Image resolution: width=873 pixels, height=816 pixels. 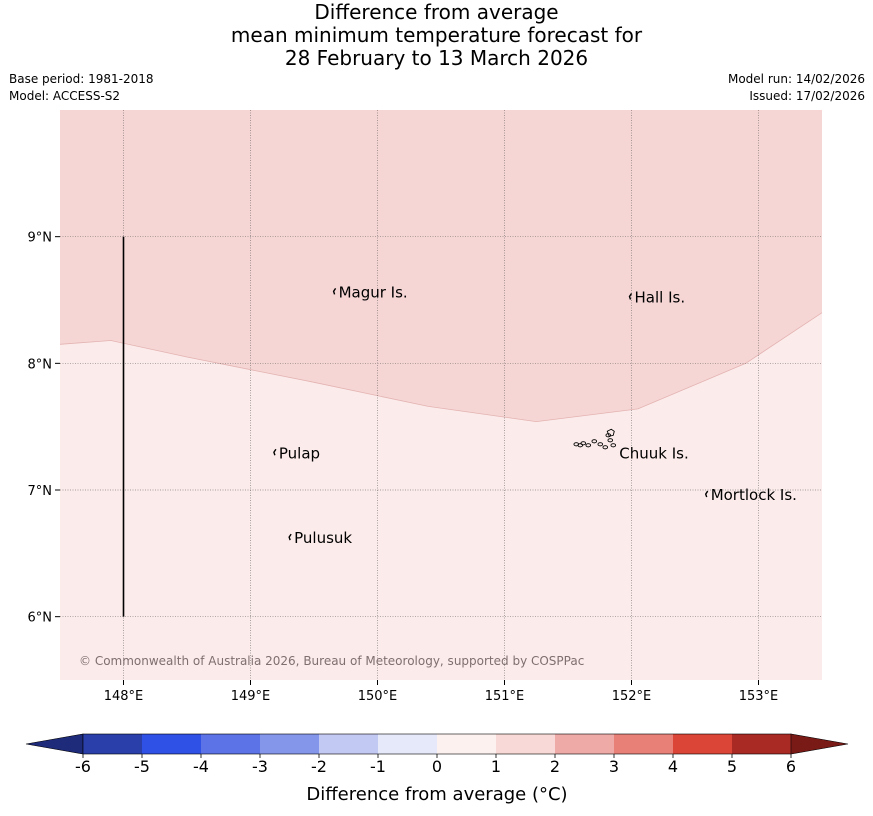 What do you see at coordinates (334, 291) in the screenshot?
I see `magur-is-island` at bounding box center [334, 291].